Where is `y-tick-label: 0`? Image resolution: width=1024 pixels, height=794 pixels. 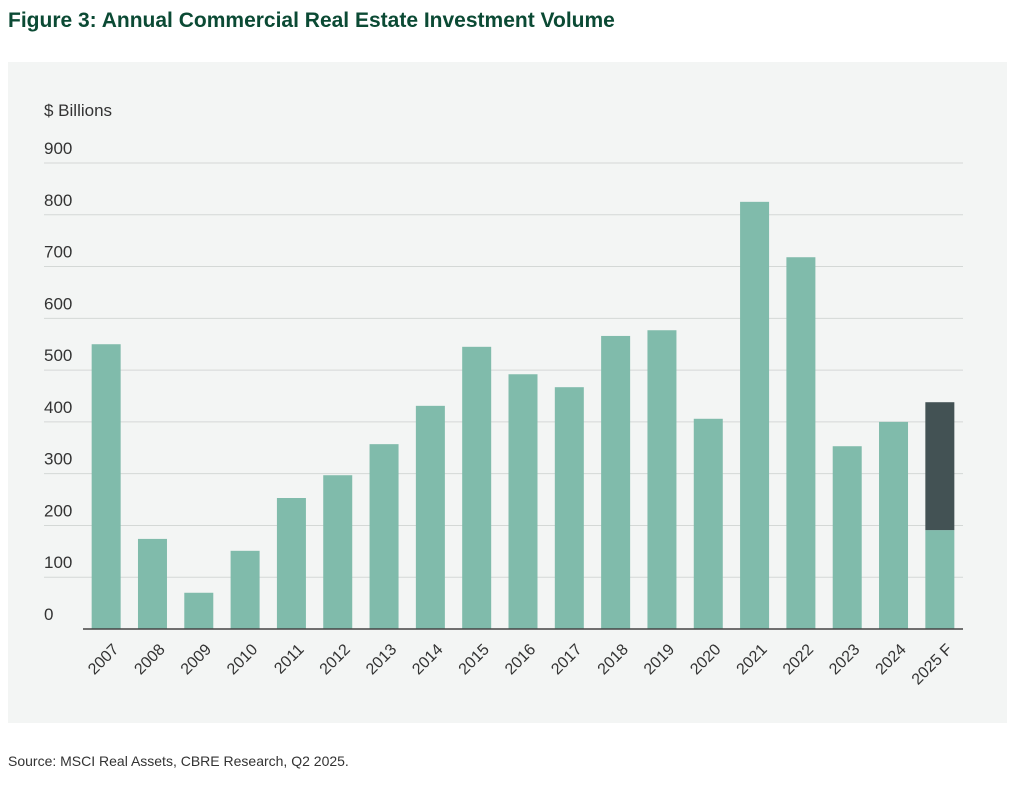 y-tick-label: 0 is located at coordinates (48, 614).